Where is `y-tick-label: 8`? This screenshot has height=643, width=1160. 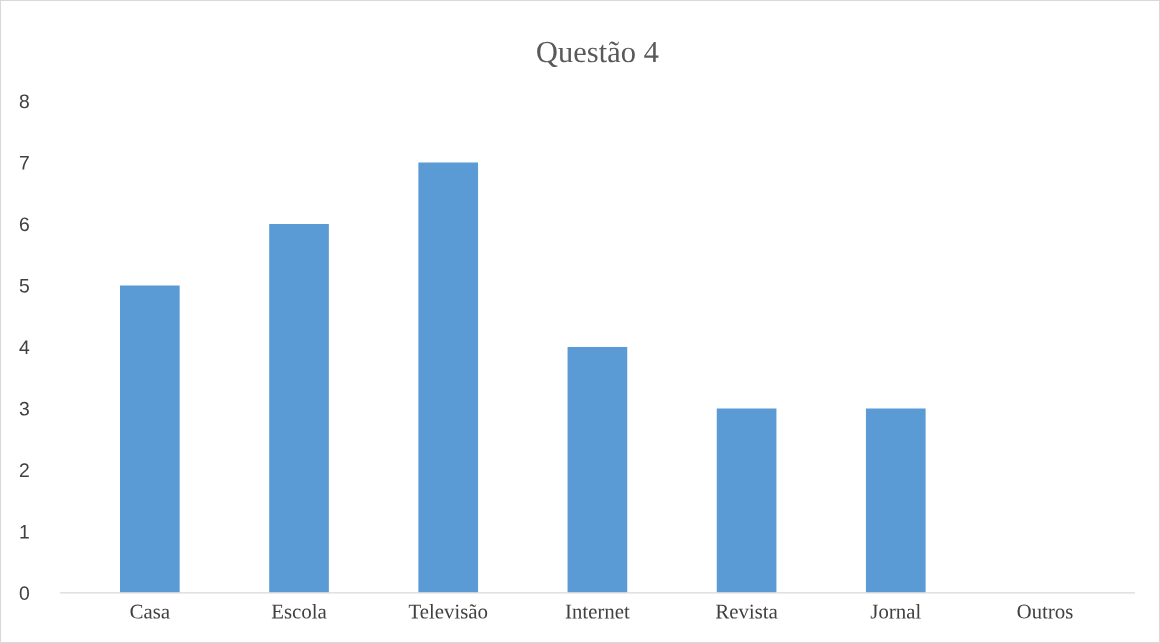 y-tick-label: 8 is located at coordinates (24, 101).